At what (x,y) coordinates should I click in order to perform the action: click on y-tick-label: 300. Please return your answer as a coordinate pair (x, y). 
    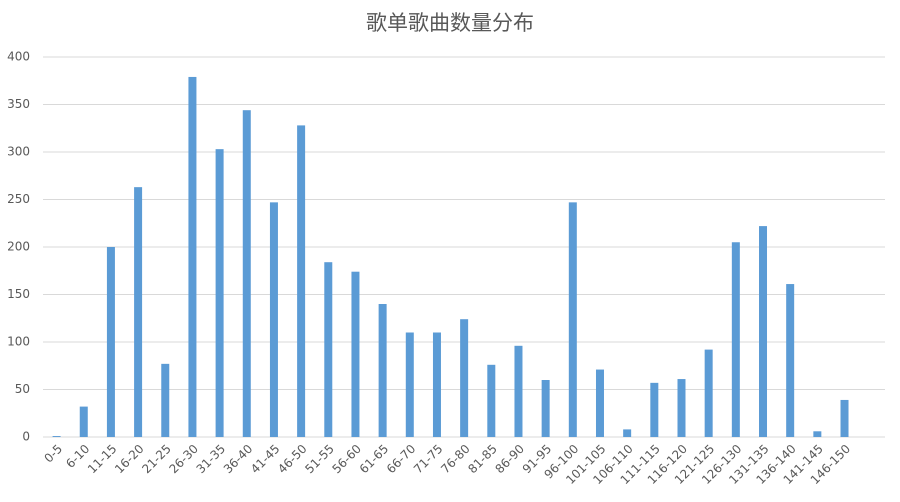
    Looking at the image, I should click on (18, 152).